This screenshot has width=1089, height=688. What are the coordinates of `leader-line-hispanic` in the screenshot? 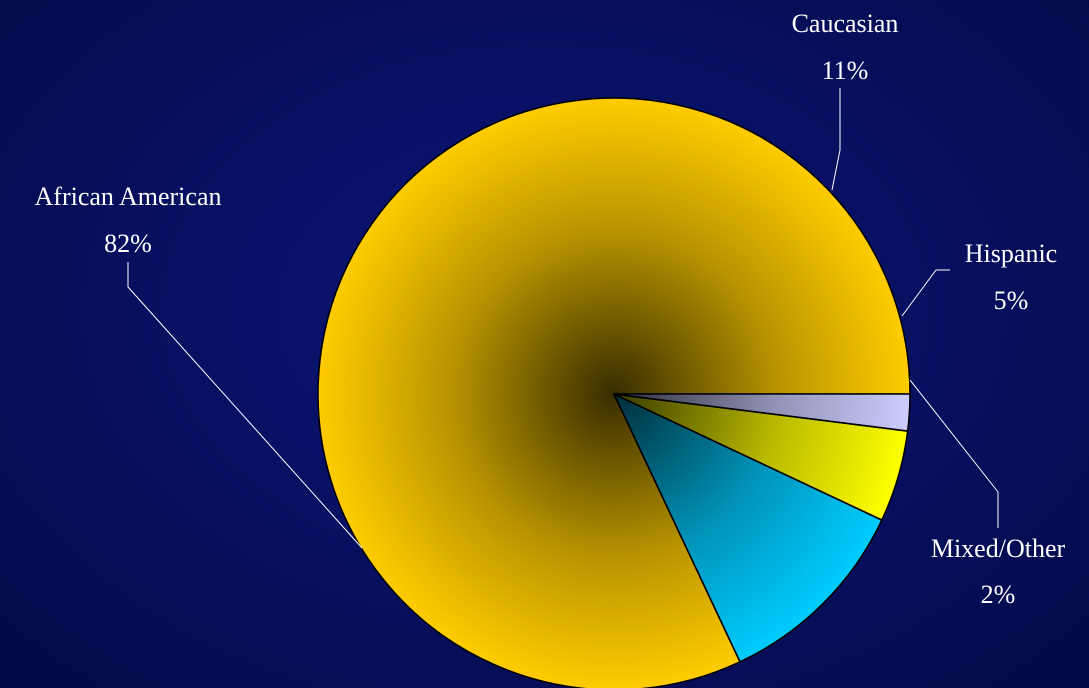 It's located at (925, 293).